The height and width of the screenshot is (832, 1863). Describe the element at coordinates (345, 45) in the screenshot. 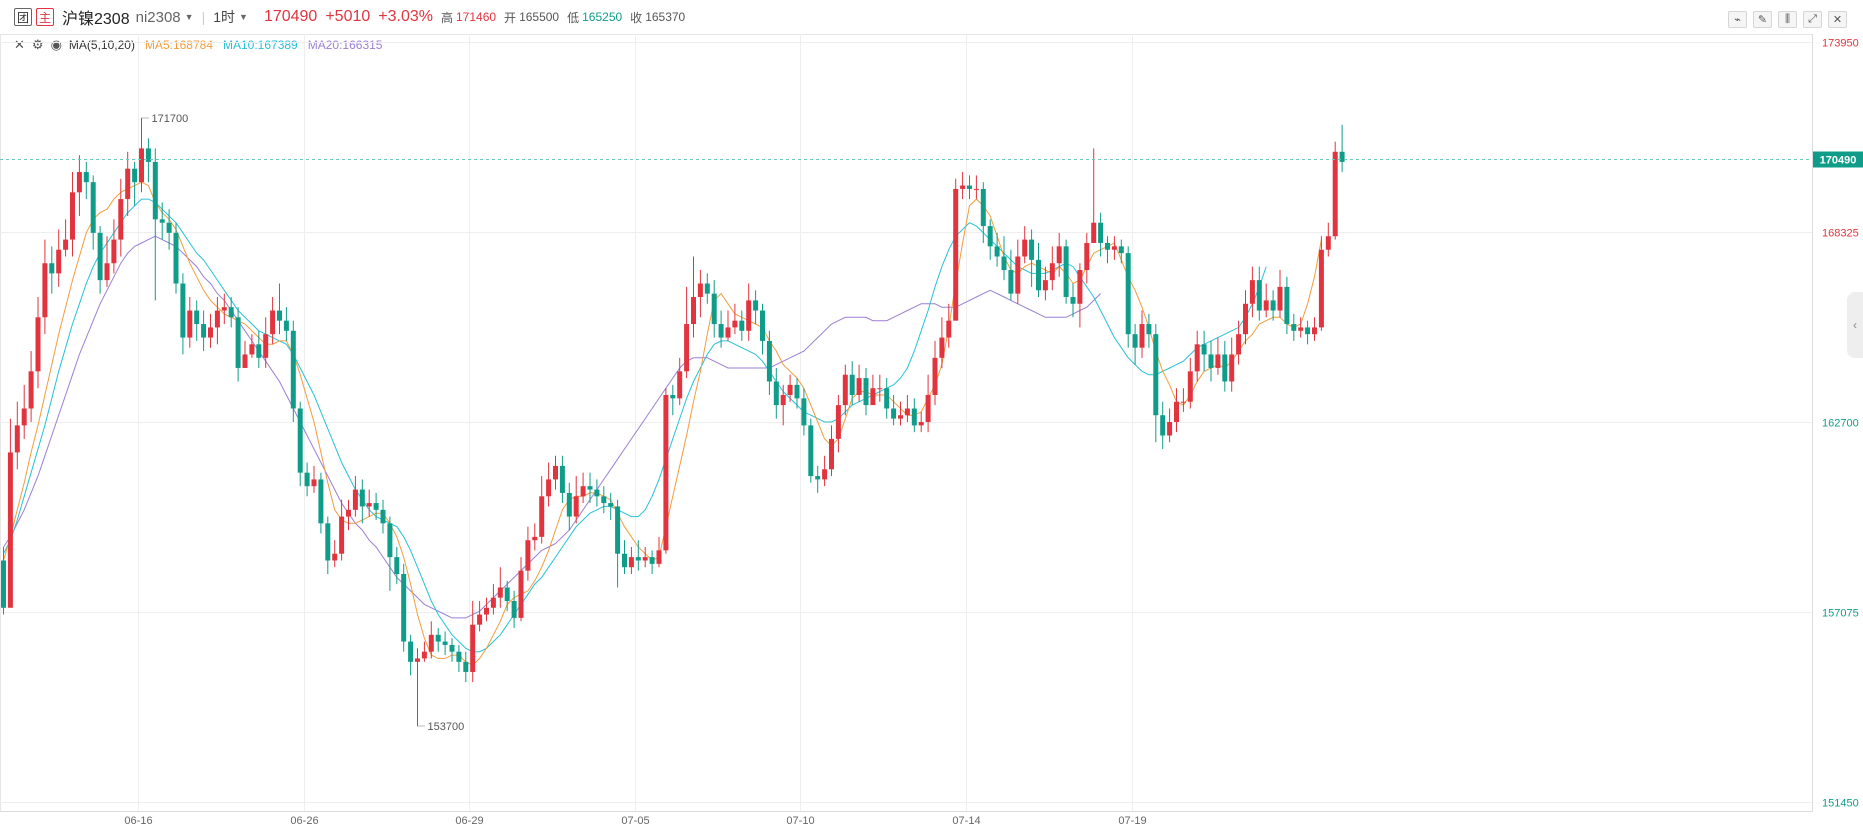

I see `ma20-value: MA20:166315` at that location.